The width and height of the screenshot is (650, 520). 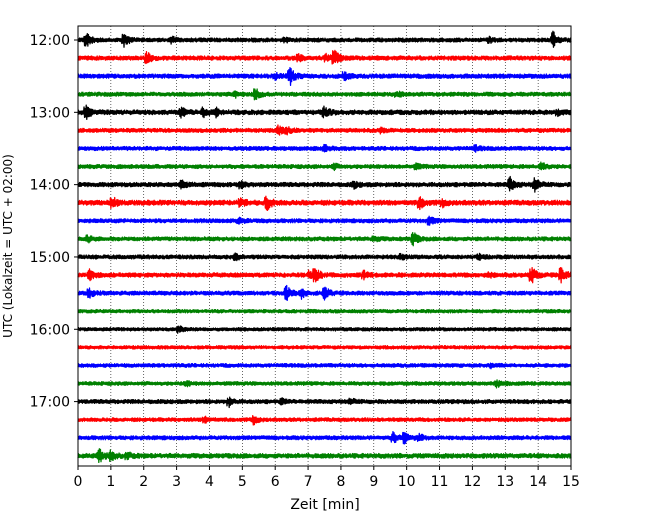 I want to click on x-tick-label: 15, so click(x=571, y=482).